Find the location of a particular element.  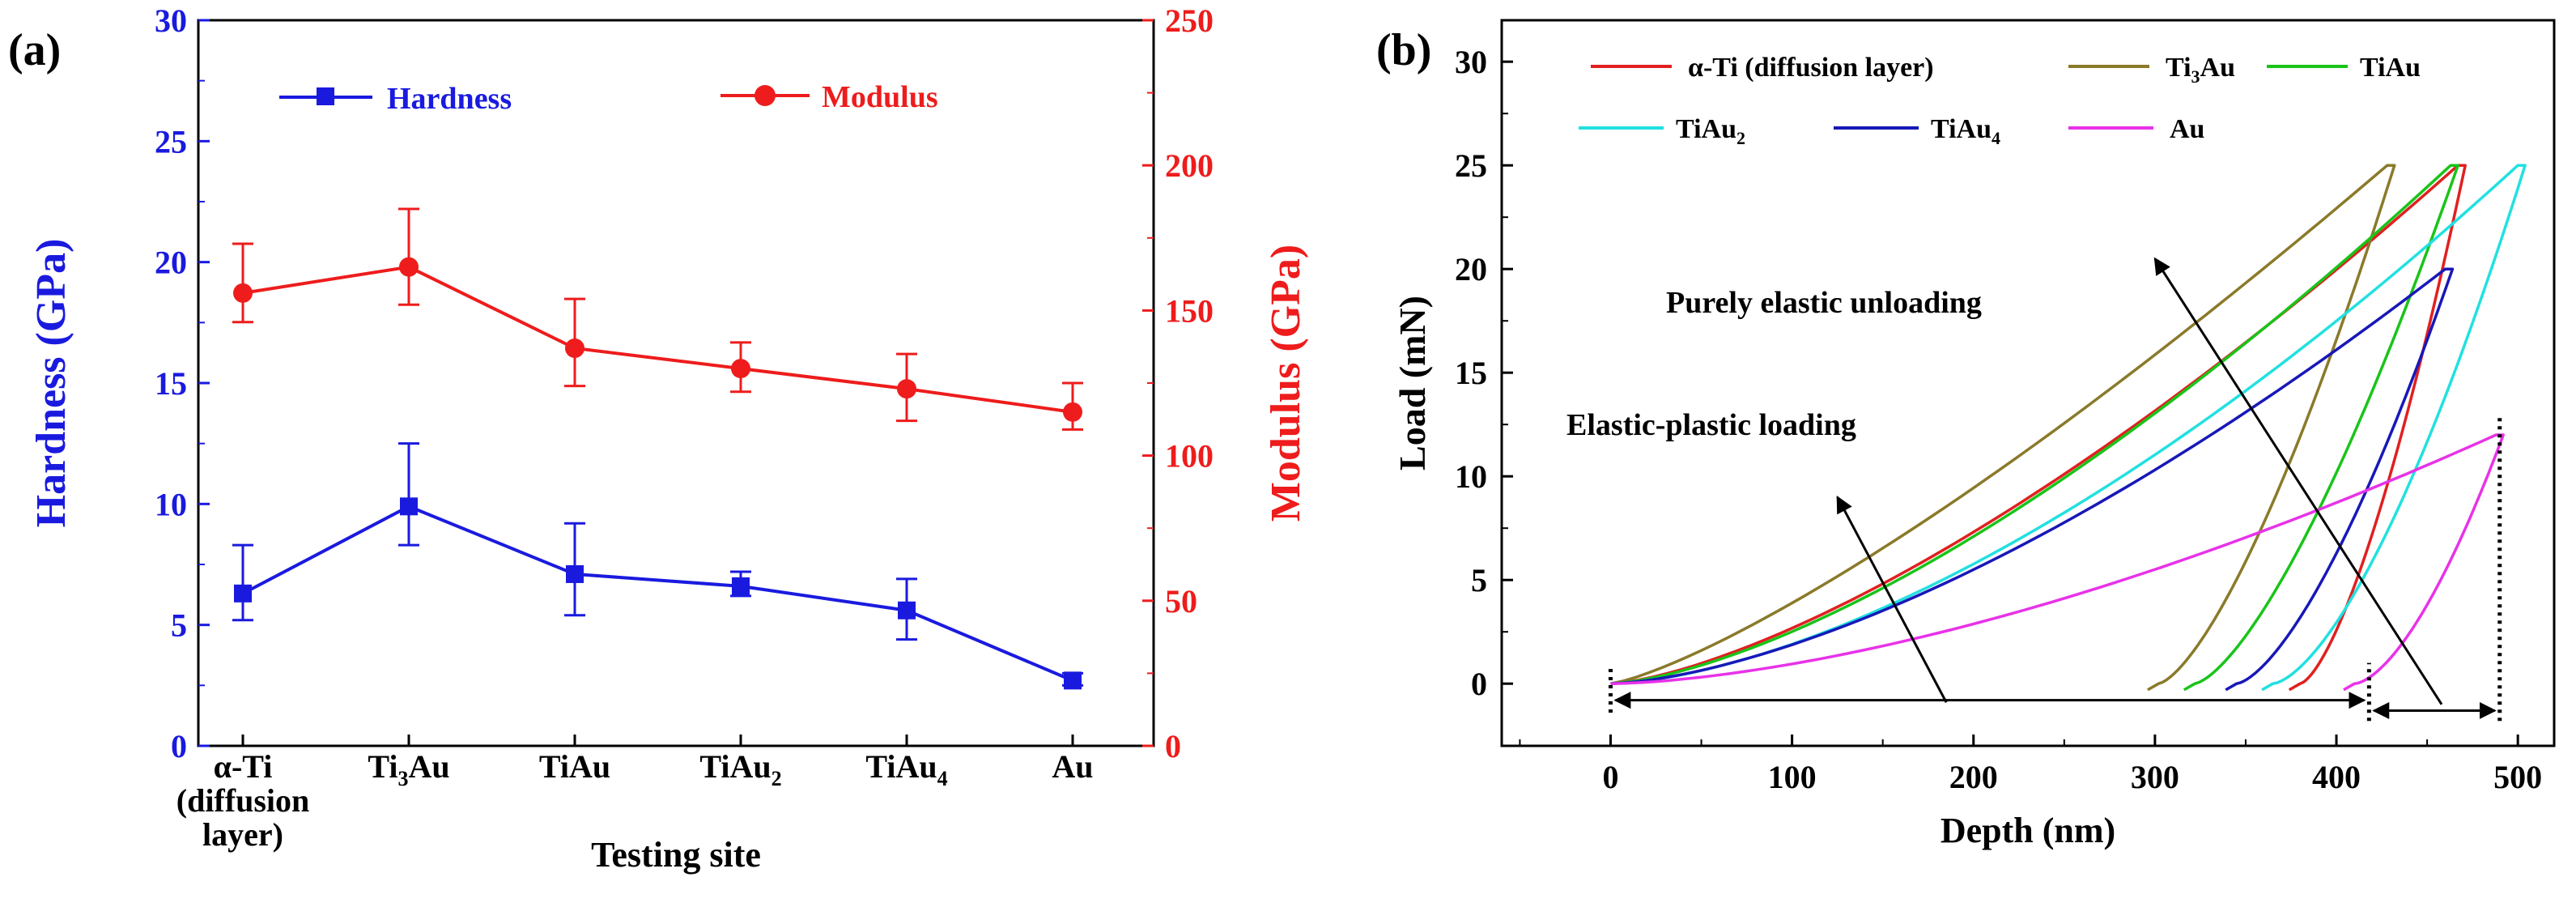

panel-b-ytick-label: 5 is located at coordinates (1479, 580).